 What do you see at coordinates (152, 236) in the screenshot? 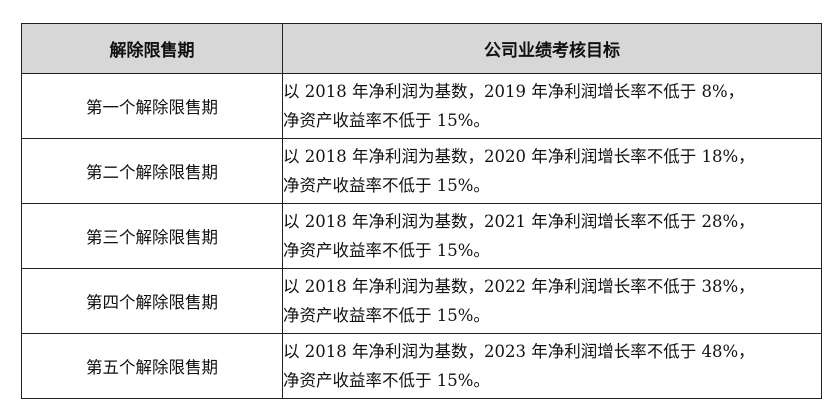
I see `unlock-period-cell: 第三个解除限售期` at bounding box center [152, 236].